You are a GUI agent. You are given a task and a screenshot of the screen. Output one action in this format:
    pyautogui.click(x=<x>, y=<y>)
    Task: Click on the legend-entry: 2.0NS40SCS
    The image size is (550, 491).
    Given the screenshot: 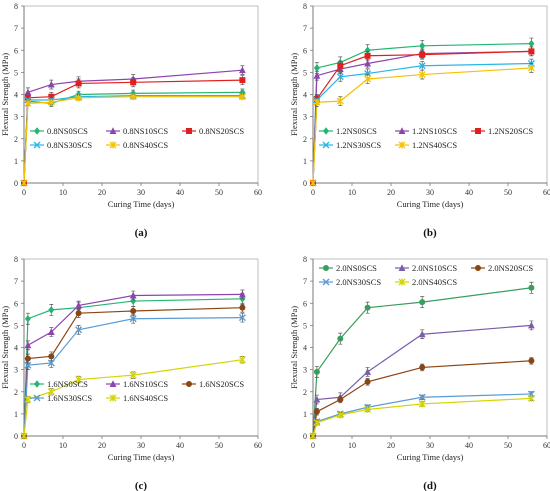 What is the action you would take?
    pyautogui.click(x=426, y=282)
    